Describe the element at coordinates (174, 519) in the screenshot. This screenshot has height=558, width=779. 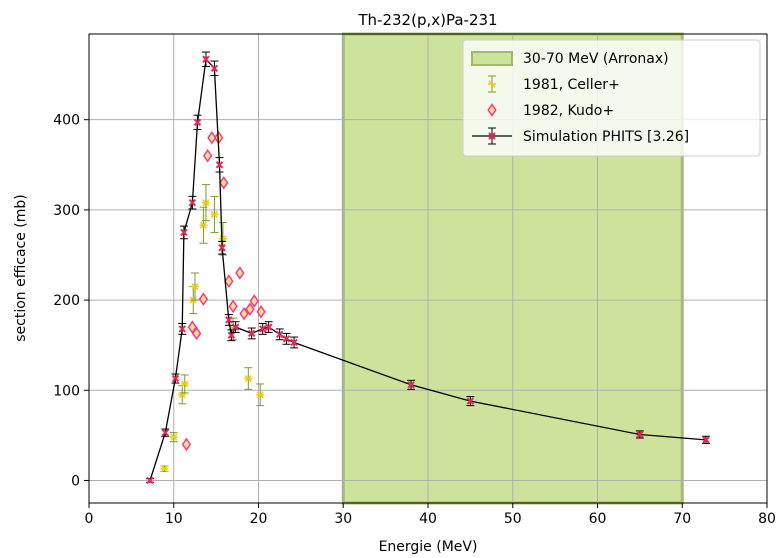
I see `x-tick-label: 10` at that location.